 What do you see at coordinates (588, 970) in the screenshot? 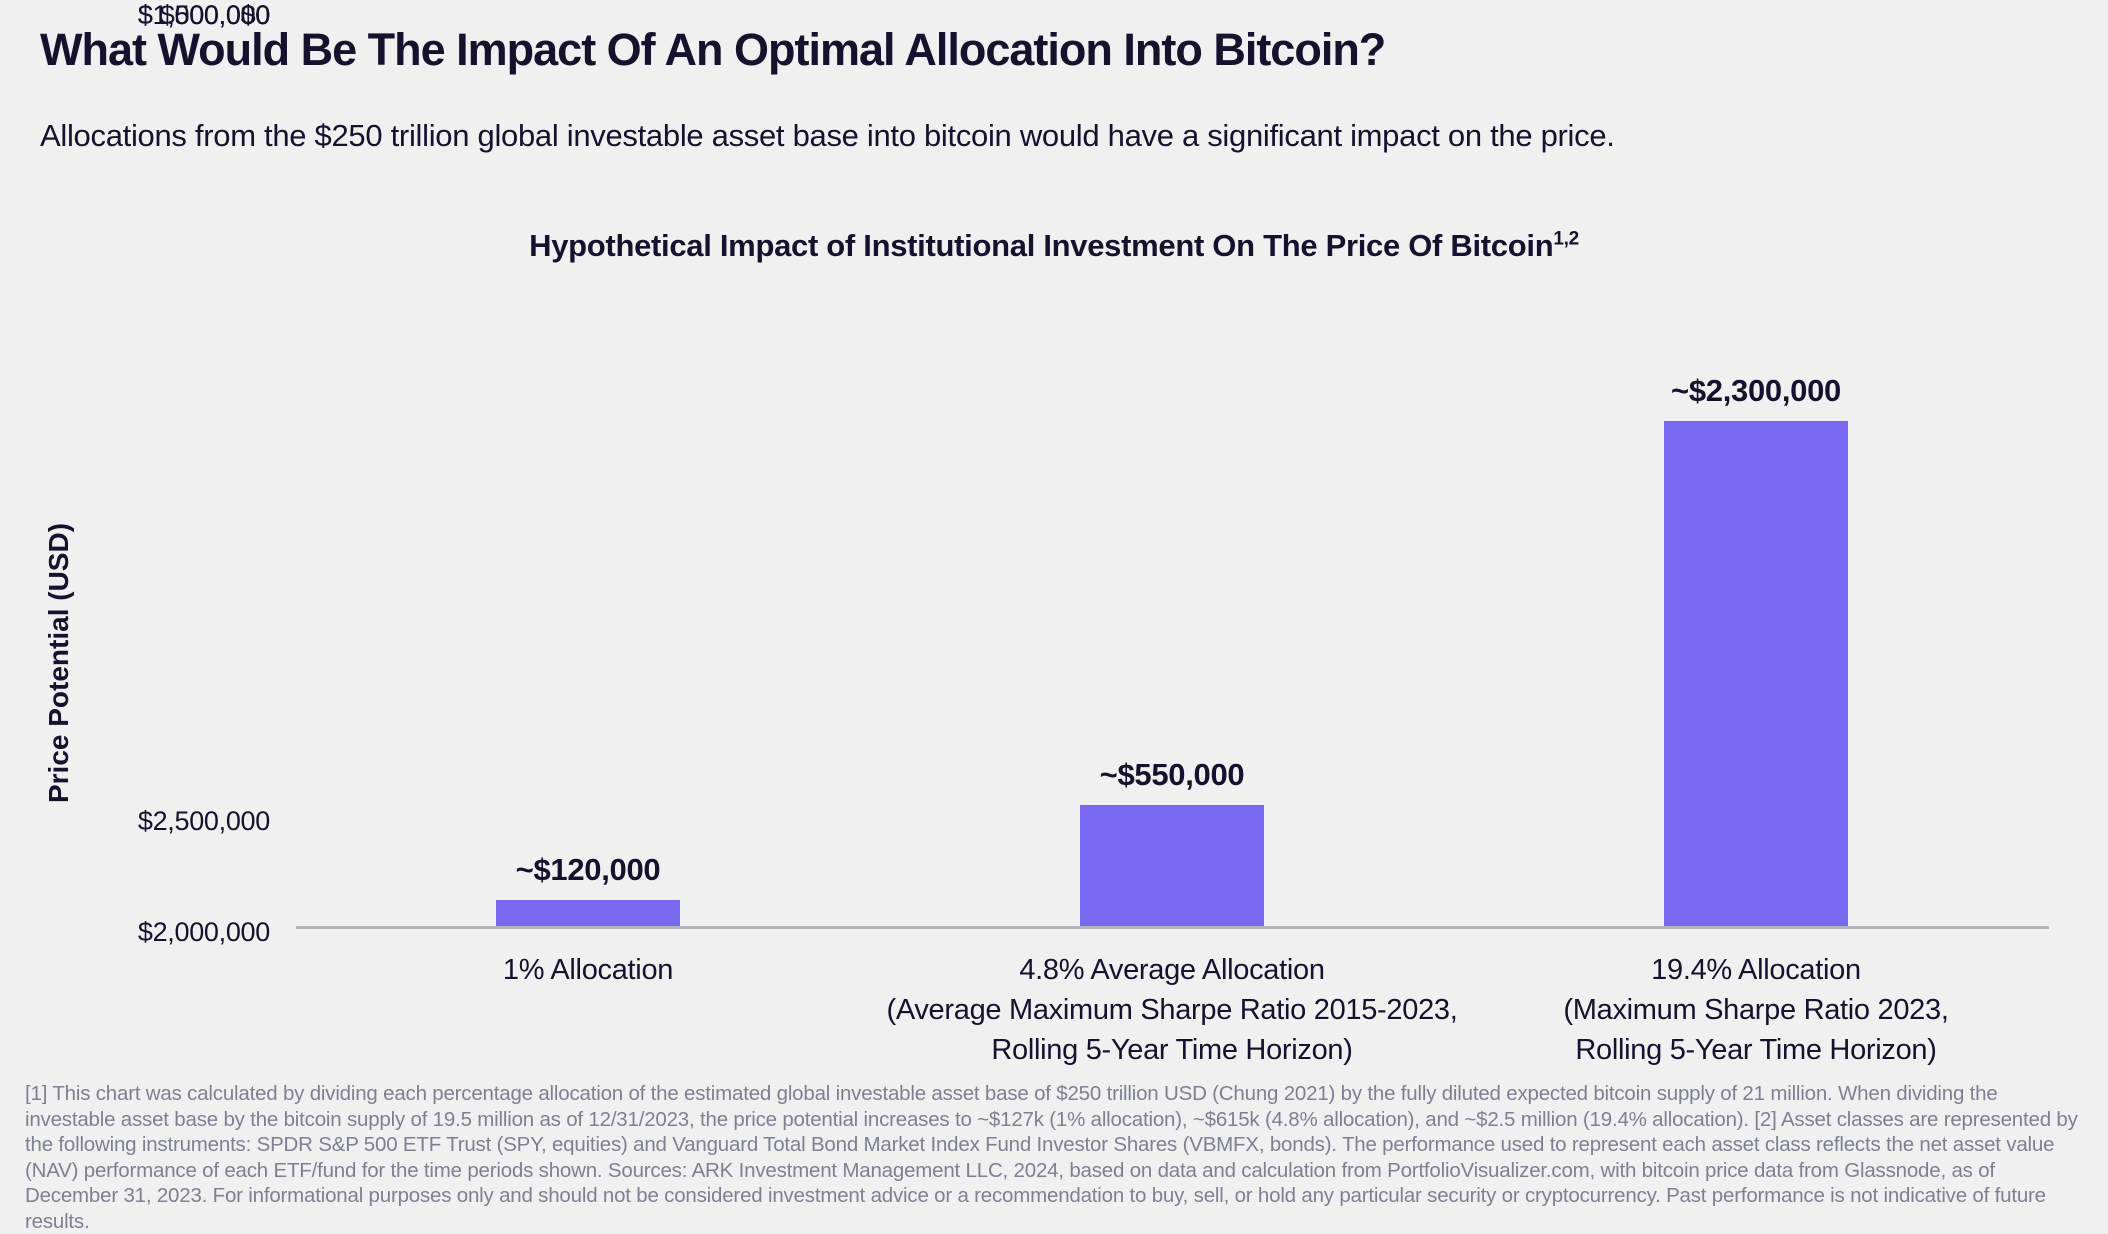
I see `bar-category-label: 1% Allocation` at bounding box center [588, 970].